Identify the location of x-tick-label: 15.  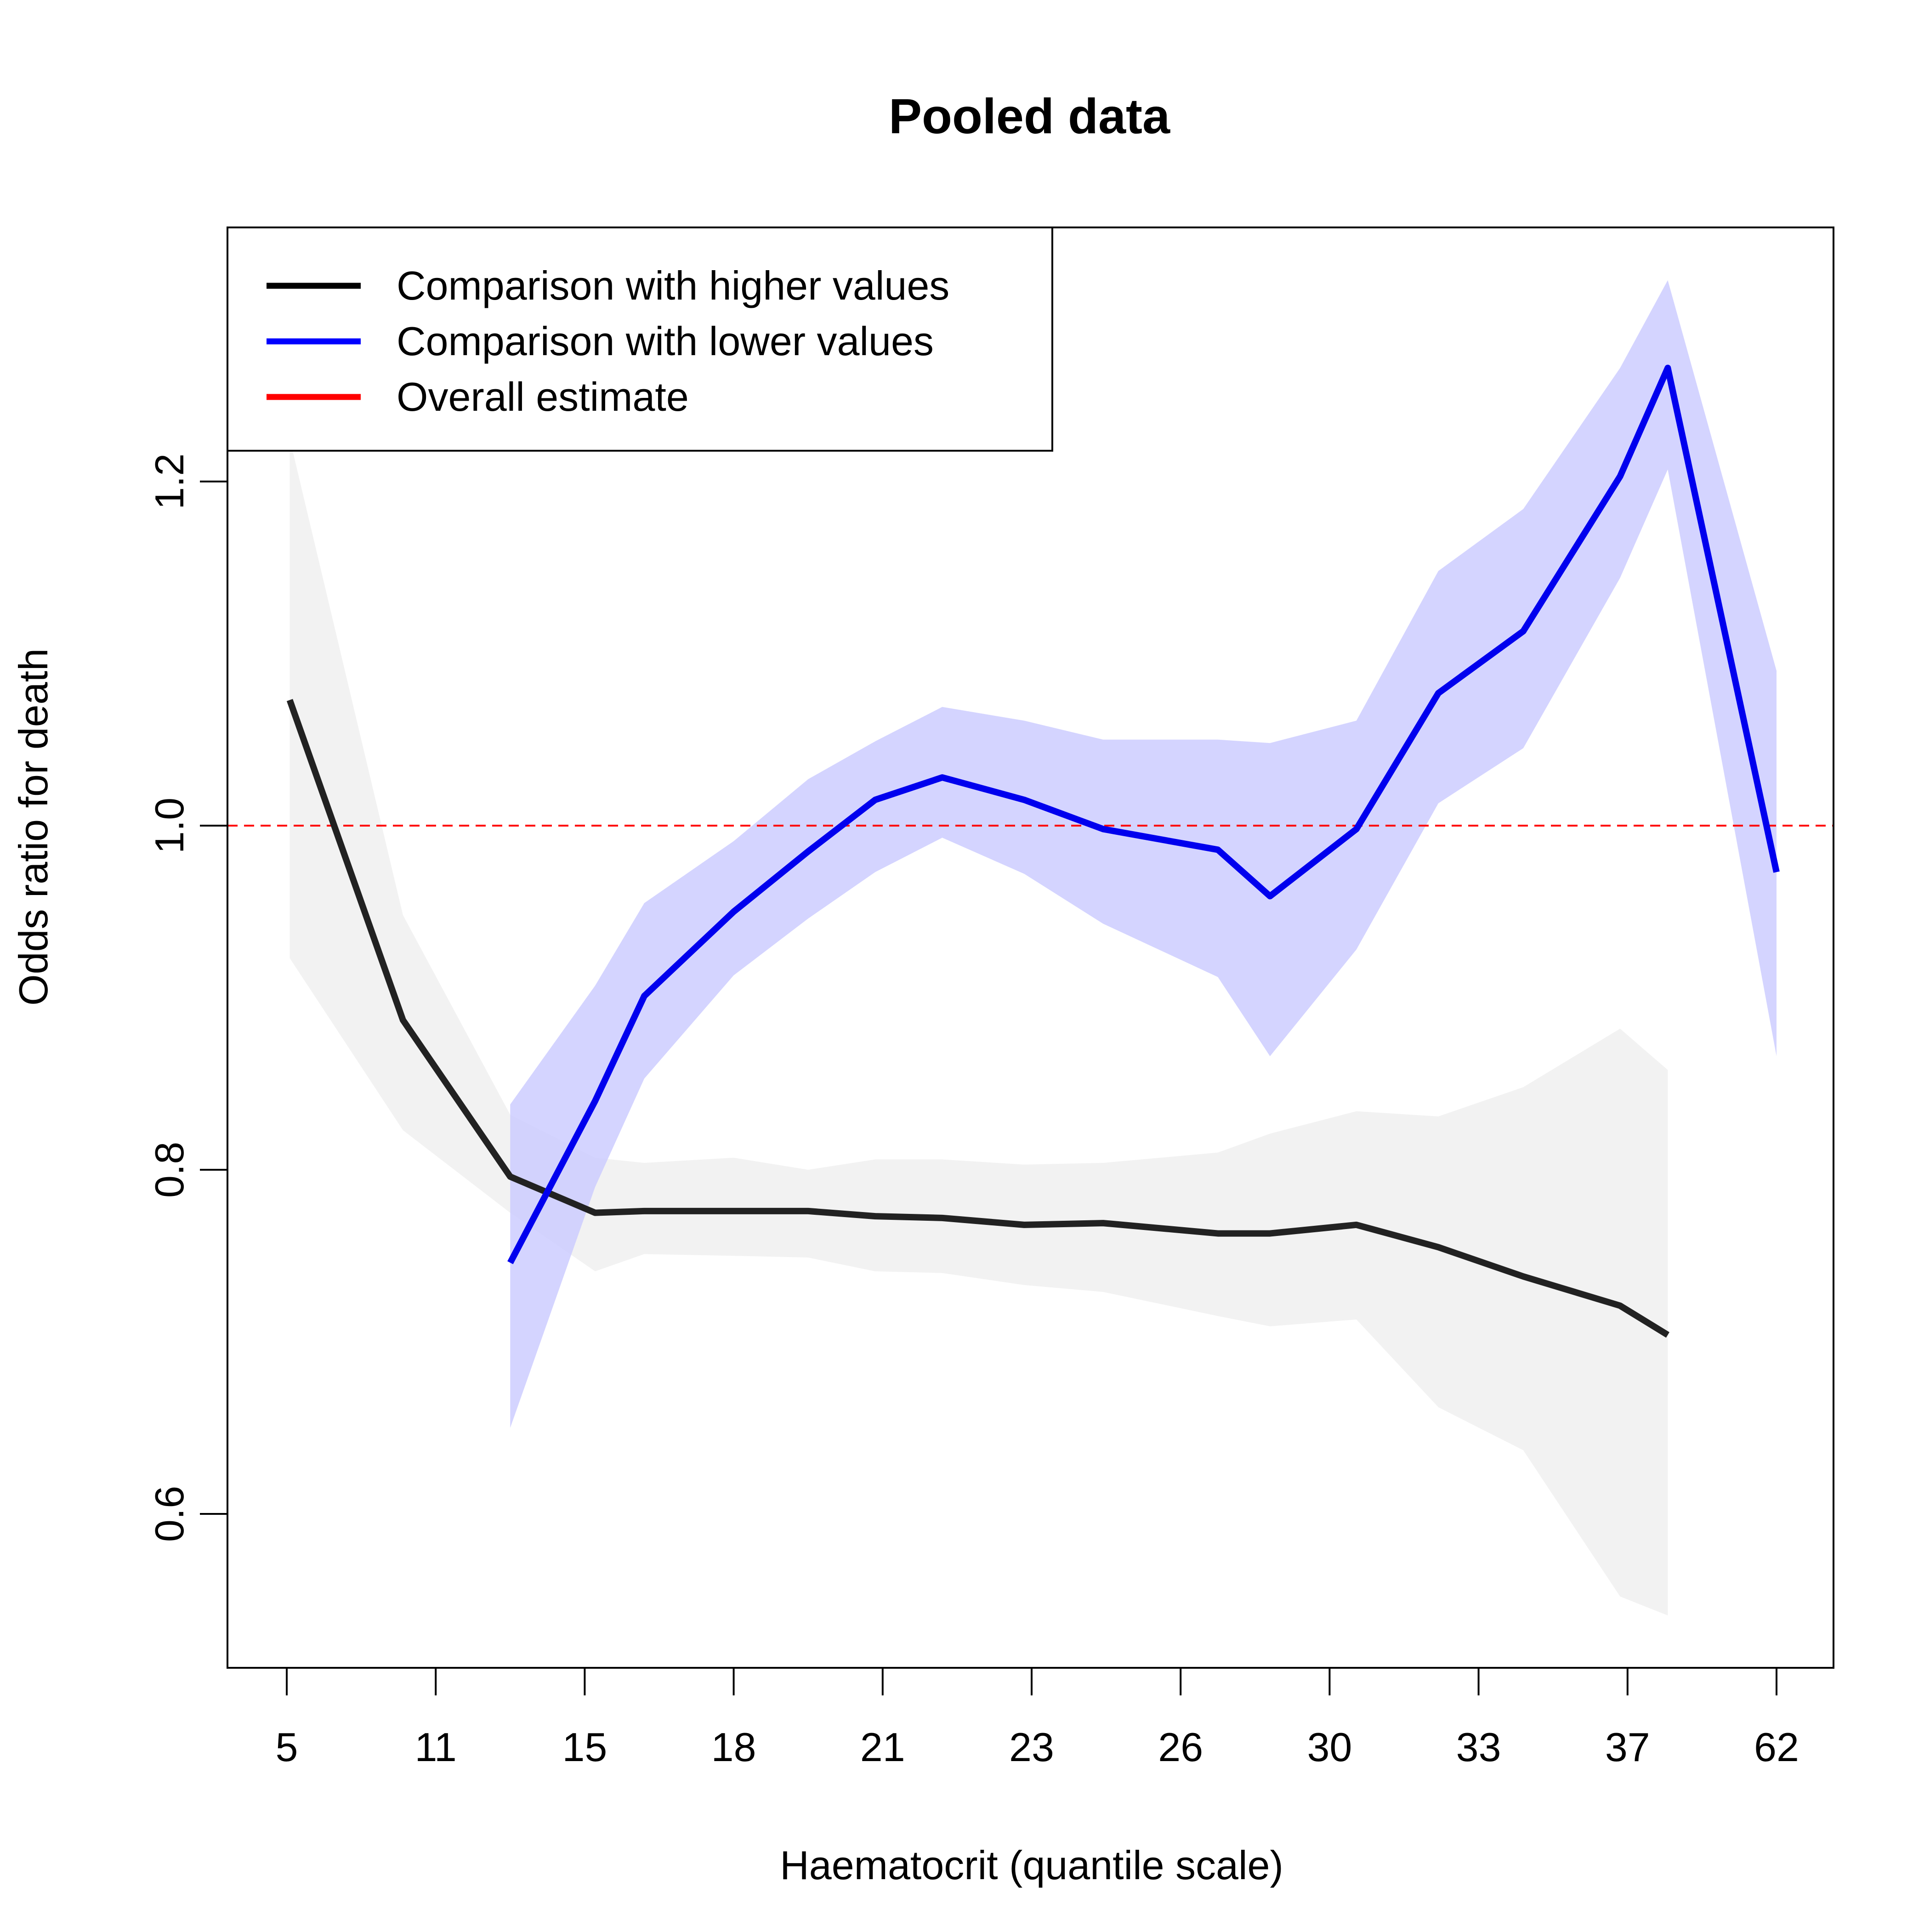
(584, 1747).